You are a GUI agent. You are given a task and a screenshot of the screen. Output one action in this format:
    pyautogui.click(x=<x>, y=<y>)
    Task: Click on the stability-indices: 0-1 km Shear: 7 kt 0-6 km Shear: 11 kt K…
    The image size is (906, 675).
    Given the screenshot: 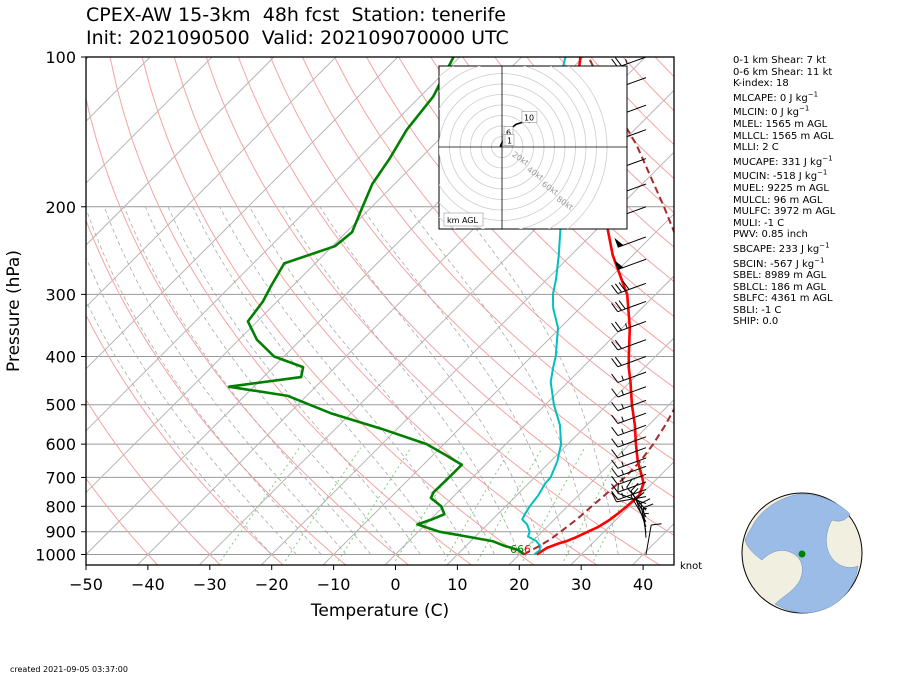 What is the action you would take?
    pyautogui.click(x=784, y=191)
    